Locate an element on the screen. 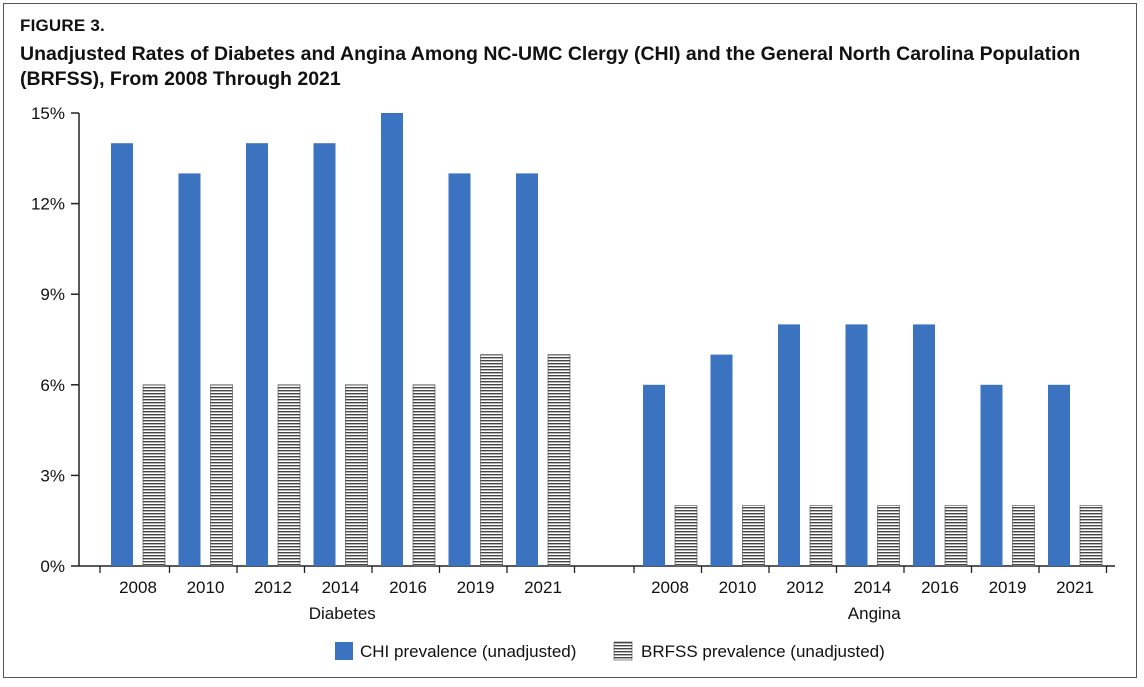 The image size is (1144, 687). legend-swatch-brfss is located at coordinates (623, 651).